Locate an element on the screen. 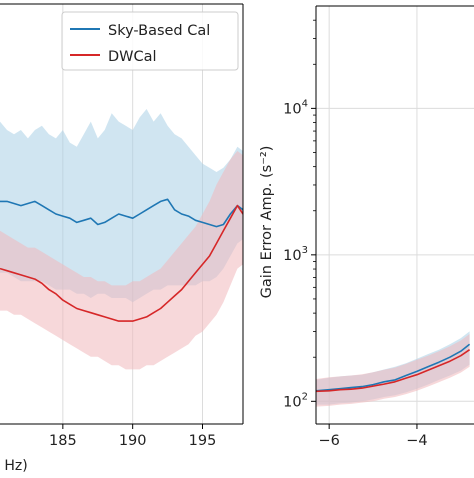 This screenshot has height=478, width=474. right-series-lines is located at coordinates (393, 368).